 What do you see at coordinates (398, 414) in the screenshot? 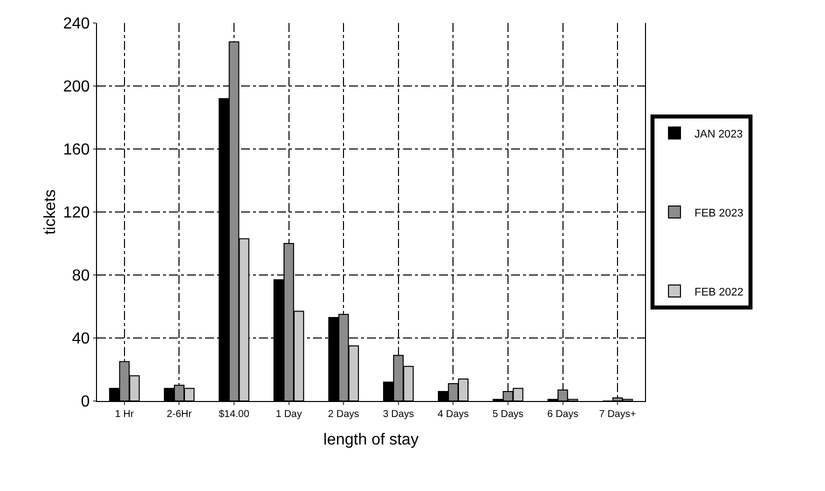
I see `x-tick-label: 3 Days` at bounding box center [398, 414].